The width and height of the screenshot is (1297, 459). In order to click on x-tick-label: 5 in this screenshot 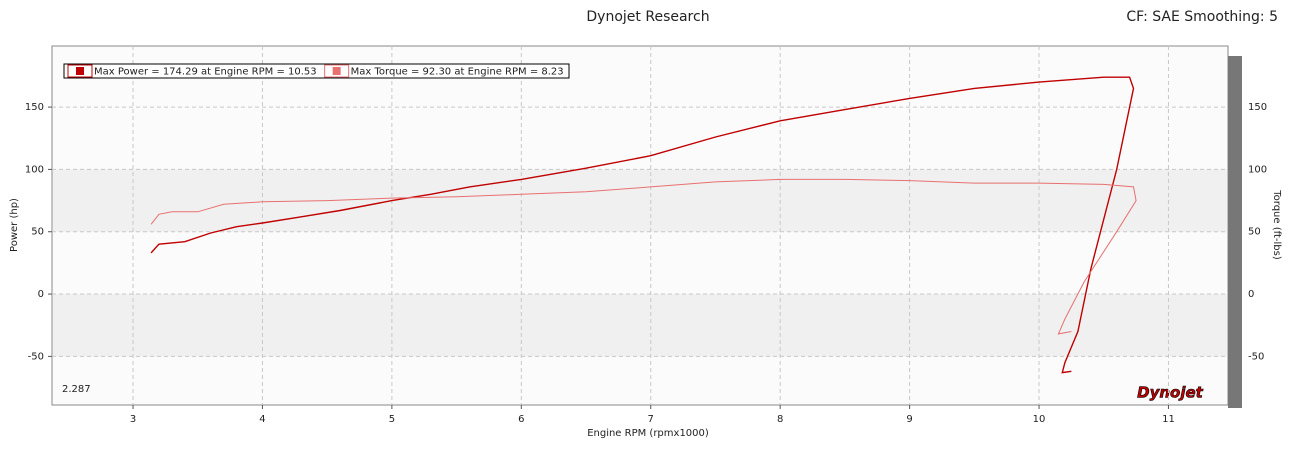, I will do `click(392, 419)`.